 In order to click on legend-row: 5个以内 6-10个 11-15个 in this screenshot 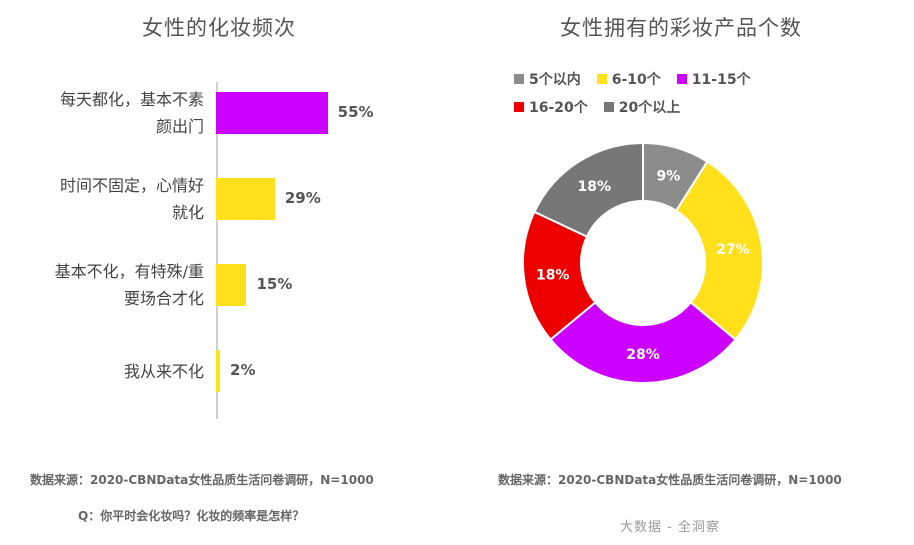, I will do `click(694, 80)`.